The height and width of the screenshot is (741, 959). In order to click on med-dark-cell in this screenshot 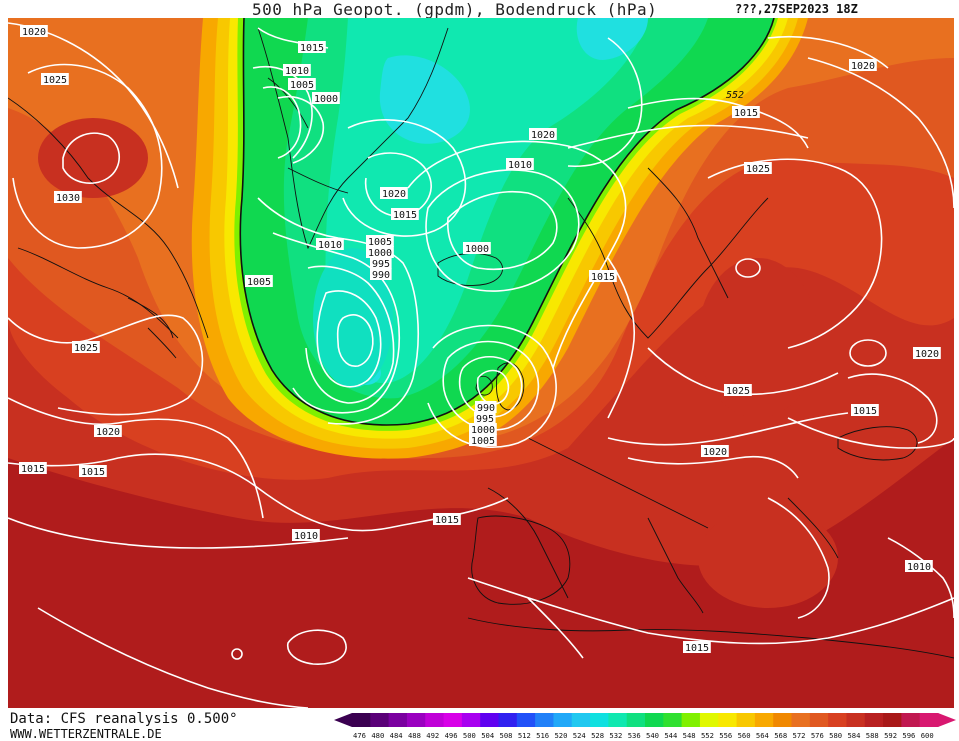, I will do `click(768, 558)`.